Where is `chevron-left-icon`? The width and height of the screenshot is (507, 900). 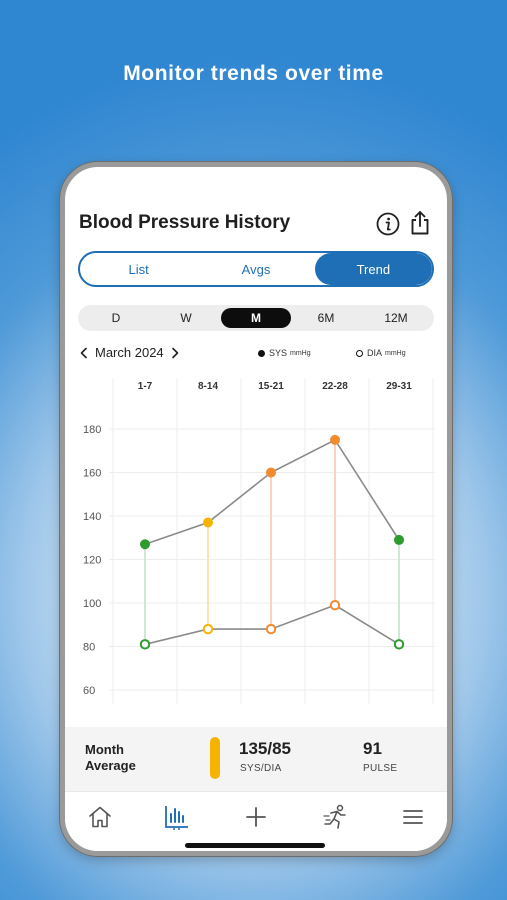 chevron-left-icon is located at coordinates (84, 353).